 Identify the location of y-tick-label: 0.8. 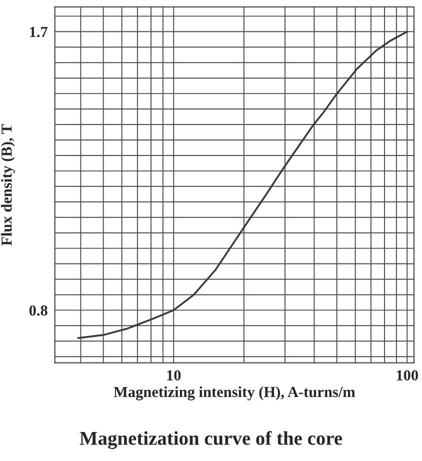
(38, 310).